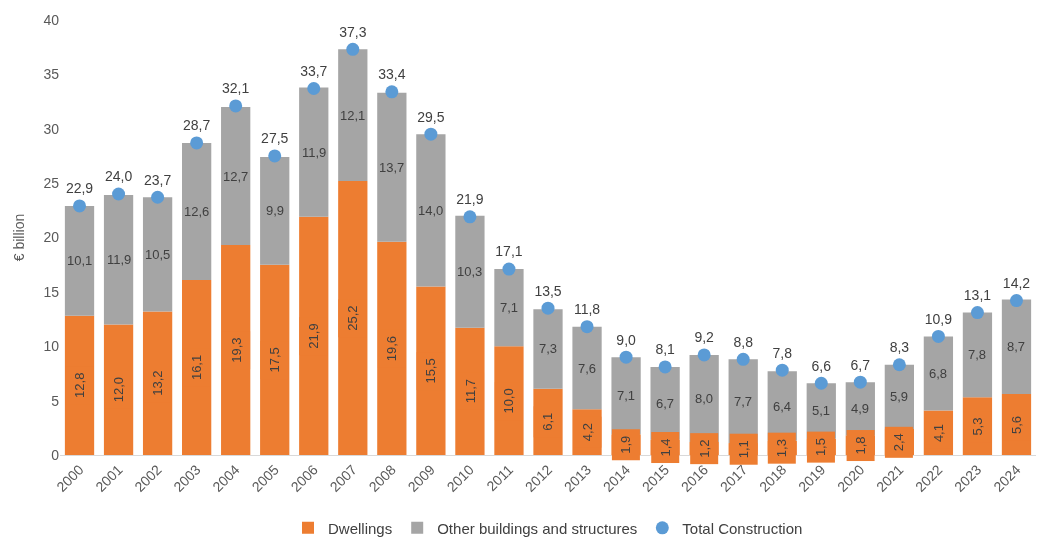 Image resolution: width=1051 pixels, height=556 pixels. I want to click on data-label: 14,0, so click(431, 210).